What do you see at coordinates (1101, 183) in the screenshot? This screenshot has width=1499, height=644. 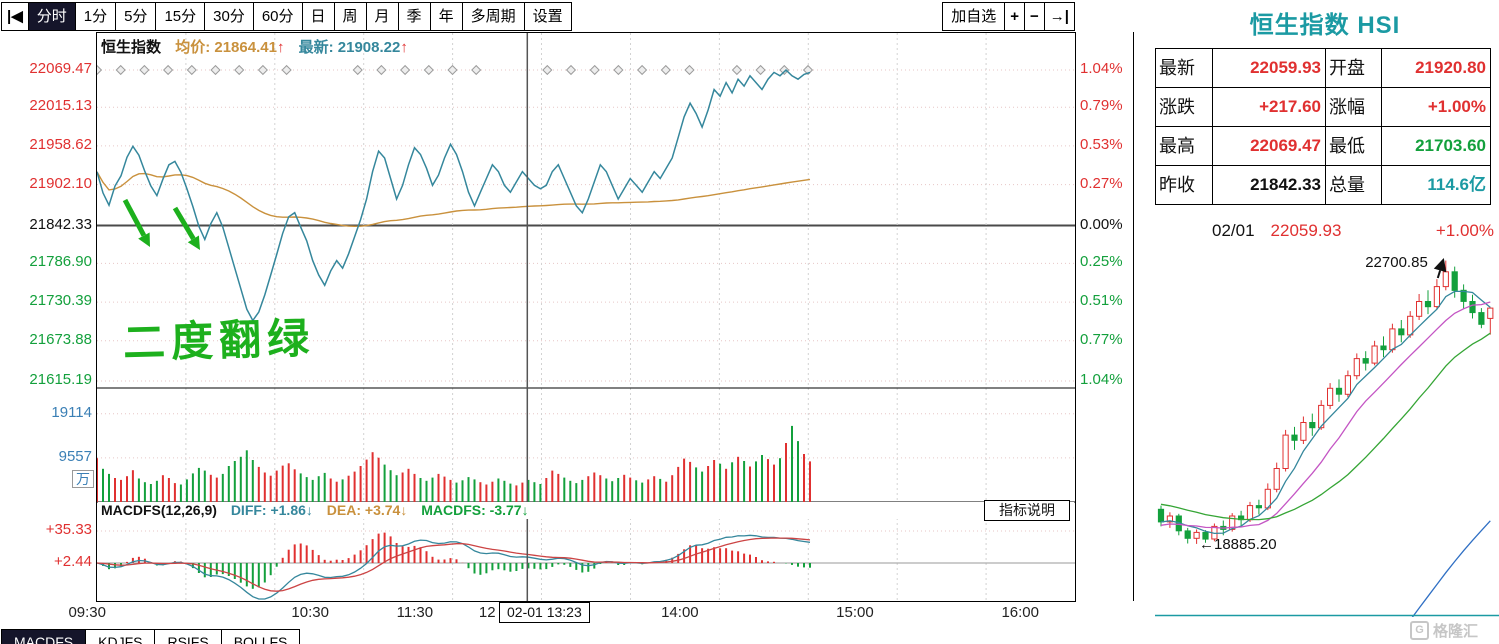 I see `percent-axis-label: 0.27%` at bounding box center [1101, 183].